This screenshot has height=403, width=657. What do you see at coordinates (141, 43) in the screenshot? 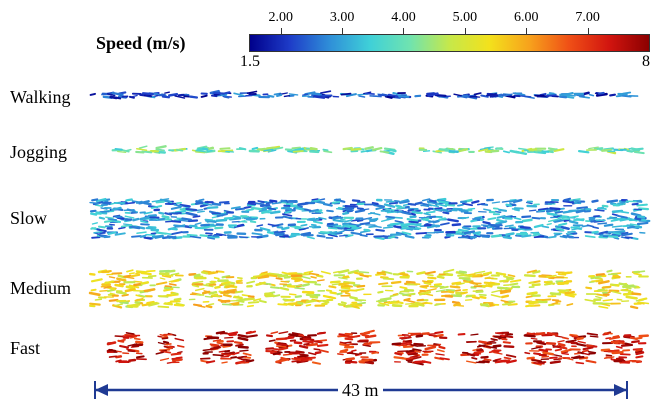
I see `colorbar-title: Speed (m/s)` at bounding box center [141, 43].